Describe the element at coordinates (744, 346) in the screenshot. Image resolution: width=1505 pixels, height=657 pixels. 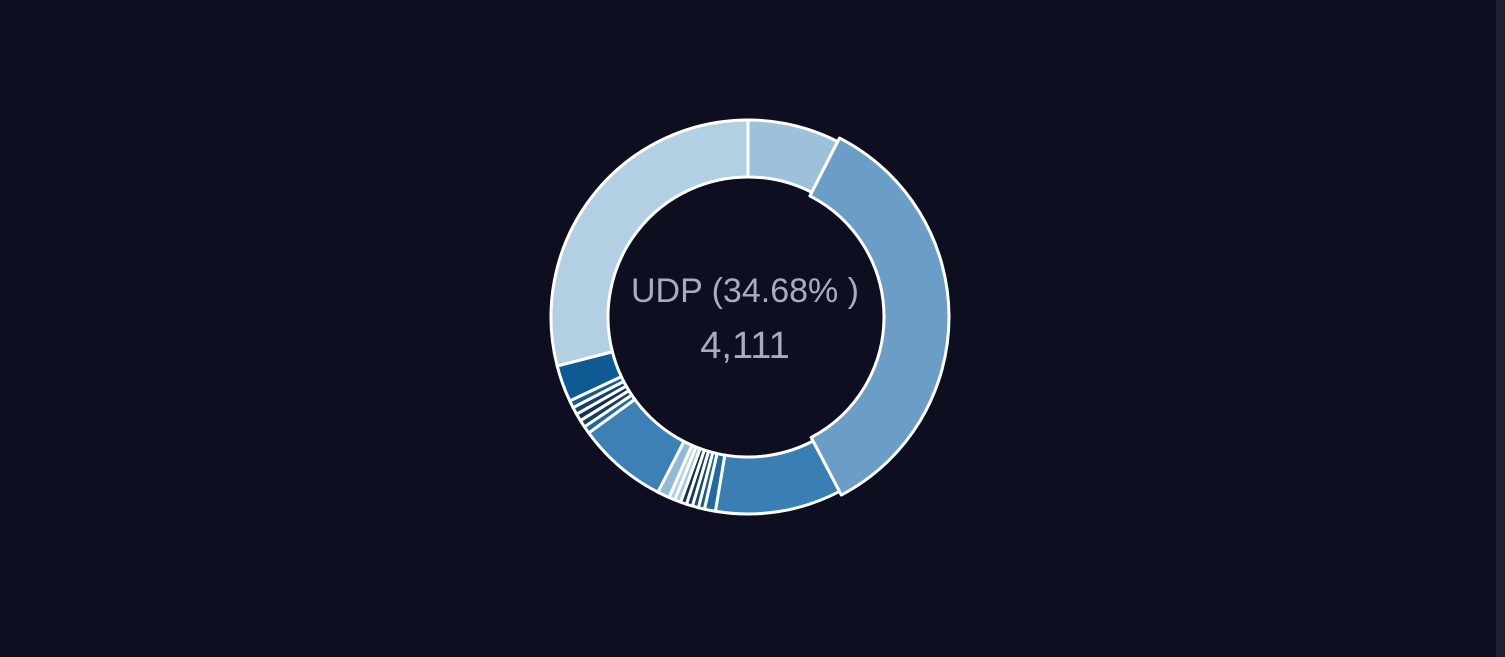
I see `center-value: 4,111` at that location.